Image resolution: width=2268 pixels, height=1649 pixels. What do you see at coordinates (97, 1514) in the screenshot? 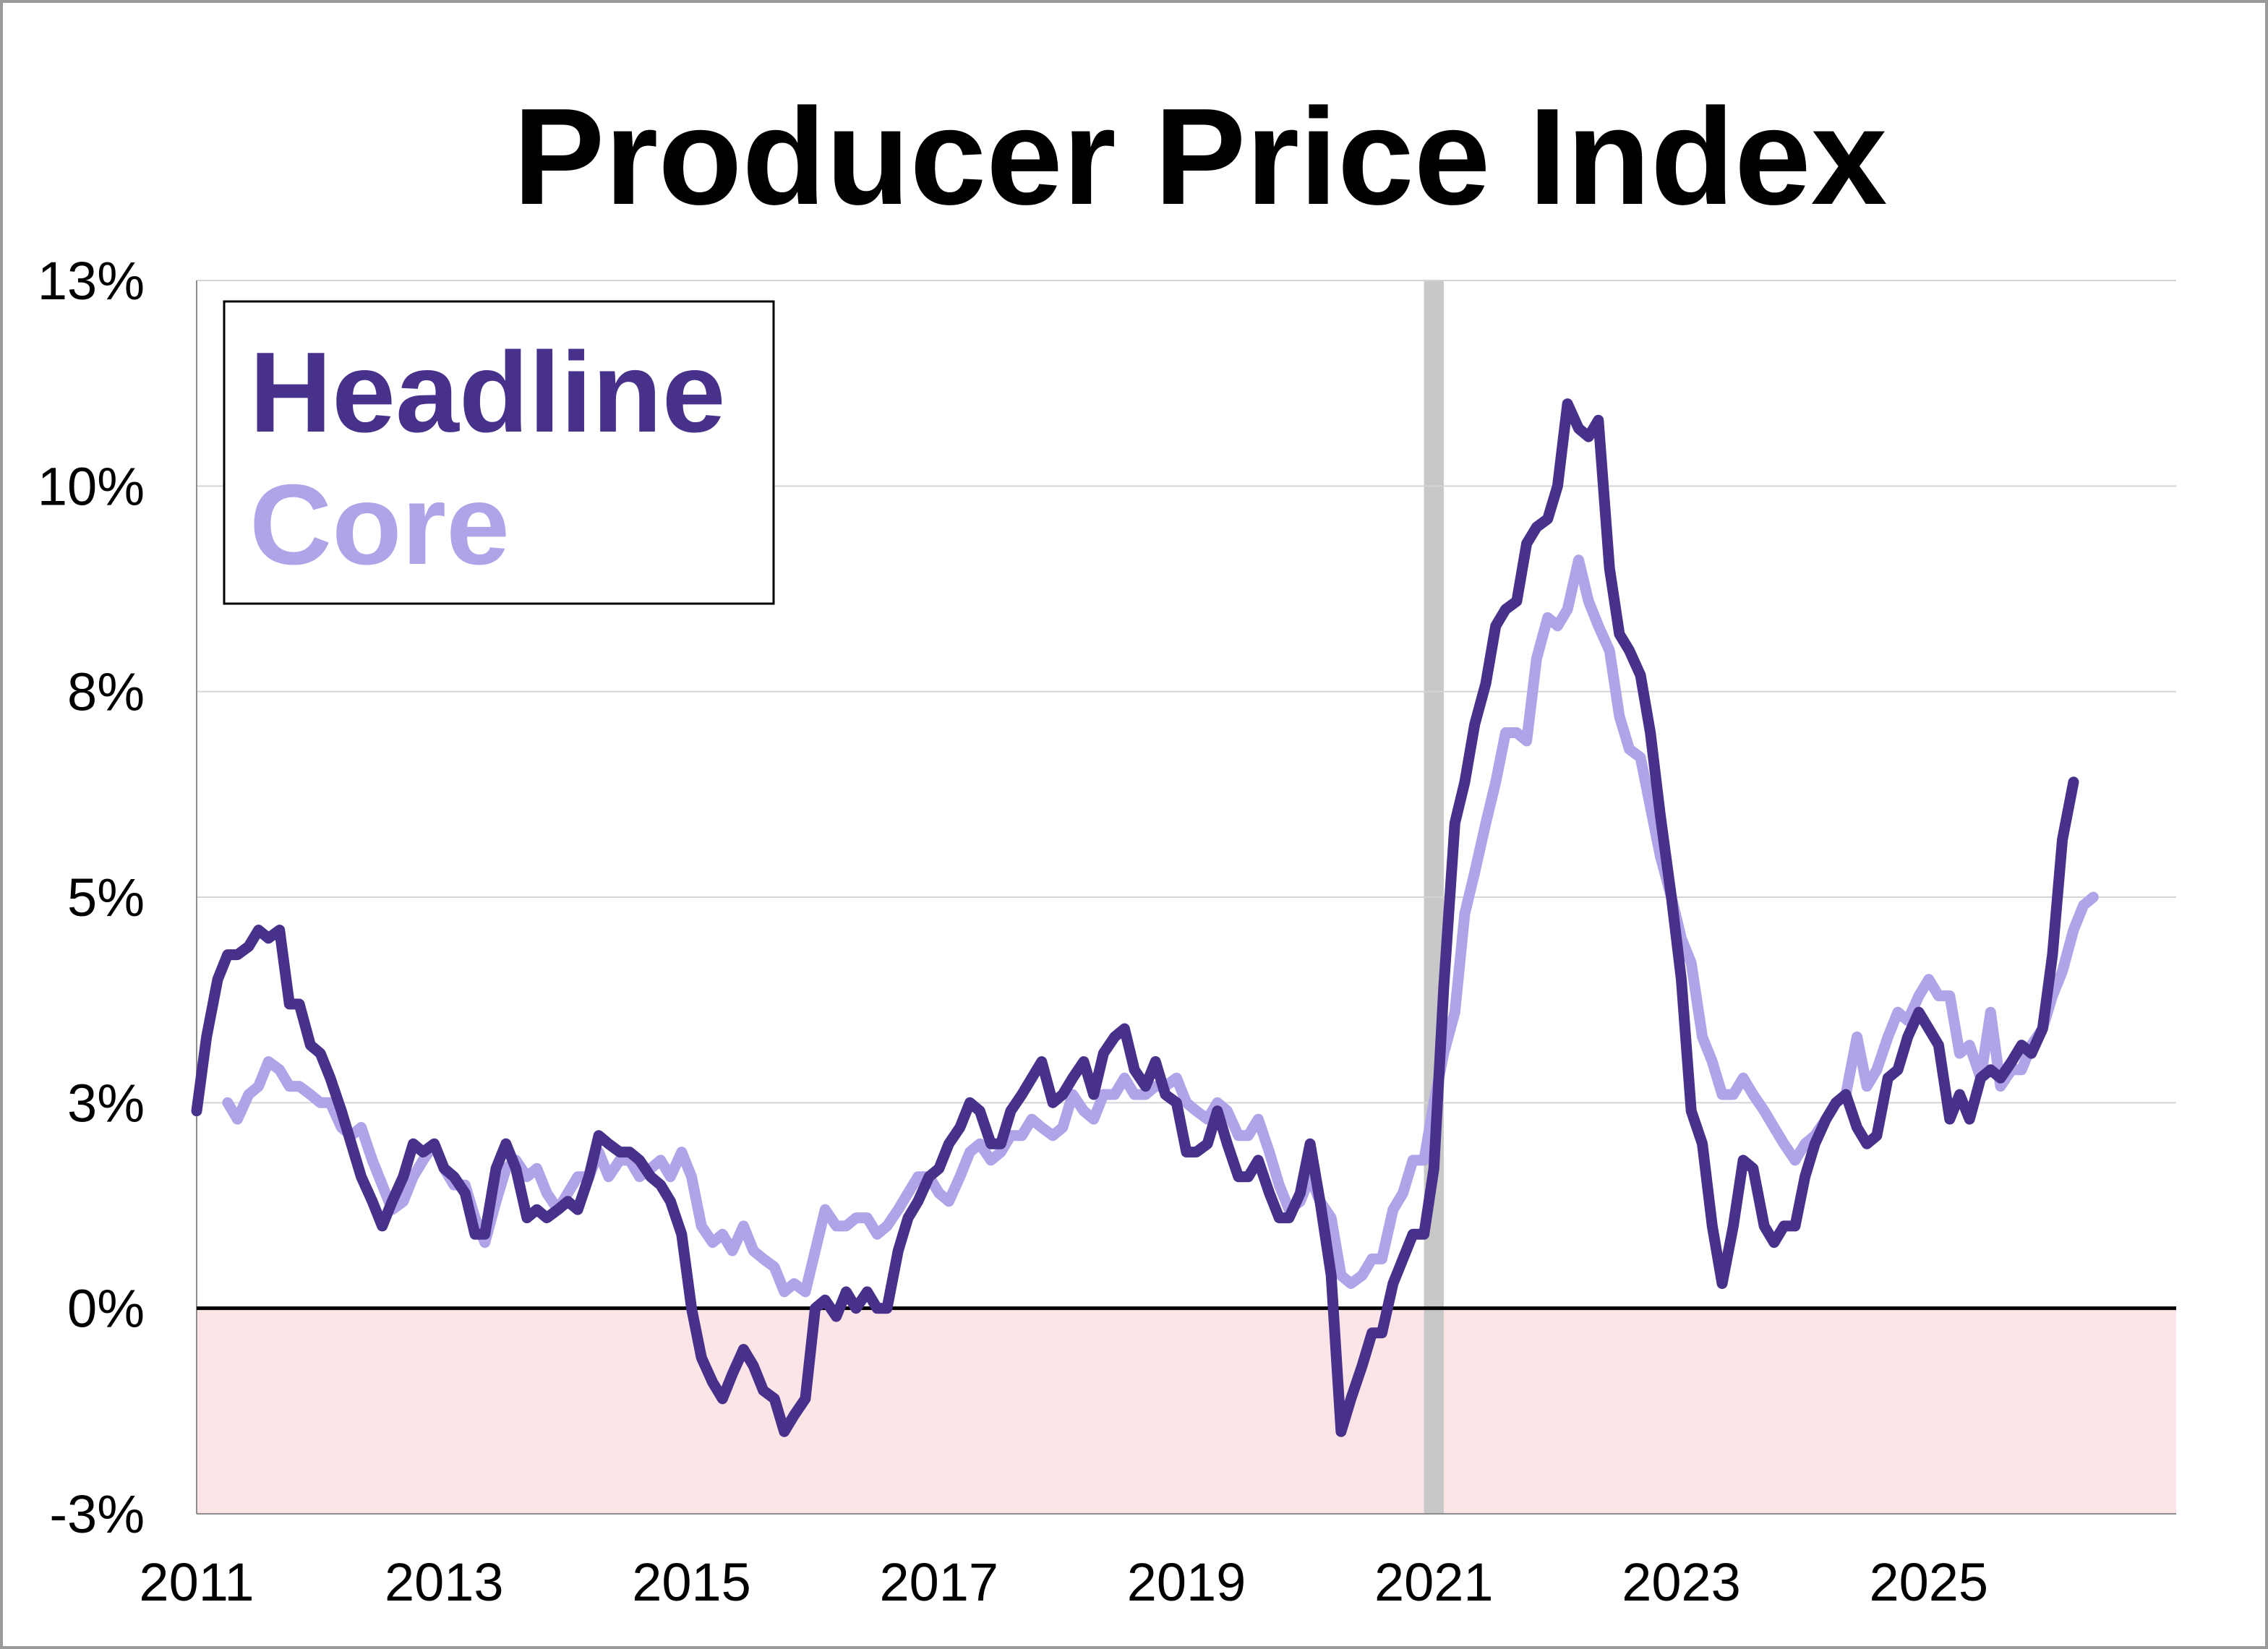
I see `y-tick-label: -3%` at bounding box center [97, 1514].